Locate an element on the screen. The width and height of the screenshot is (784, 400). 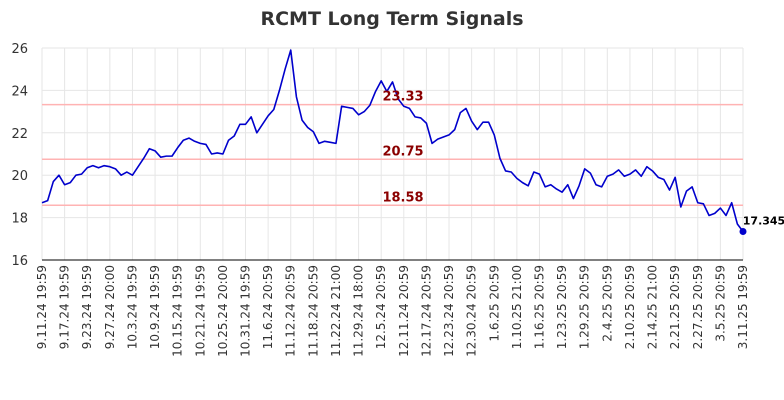
x-tick-label: 1.23.25 20:59 is located at coordinates (562, 307).